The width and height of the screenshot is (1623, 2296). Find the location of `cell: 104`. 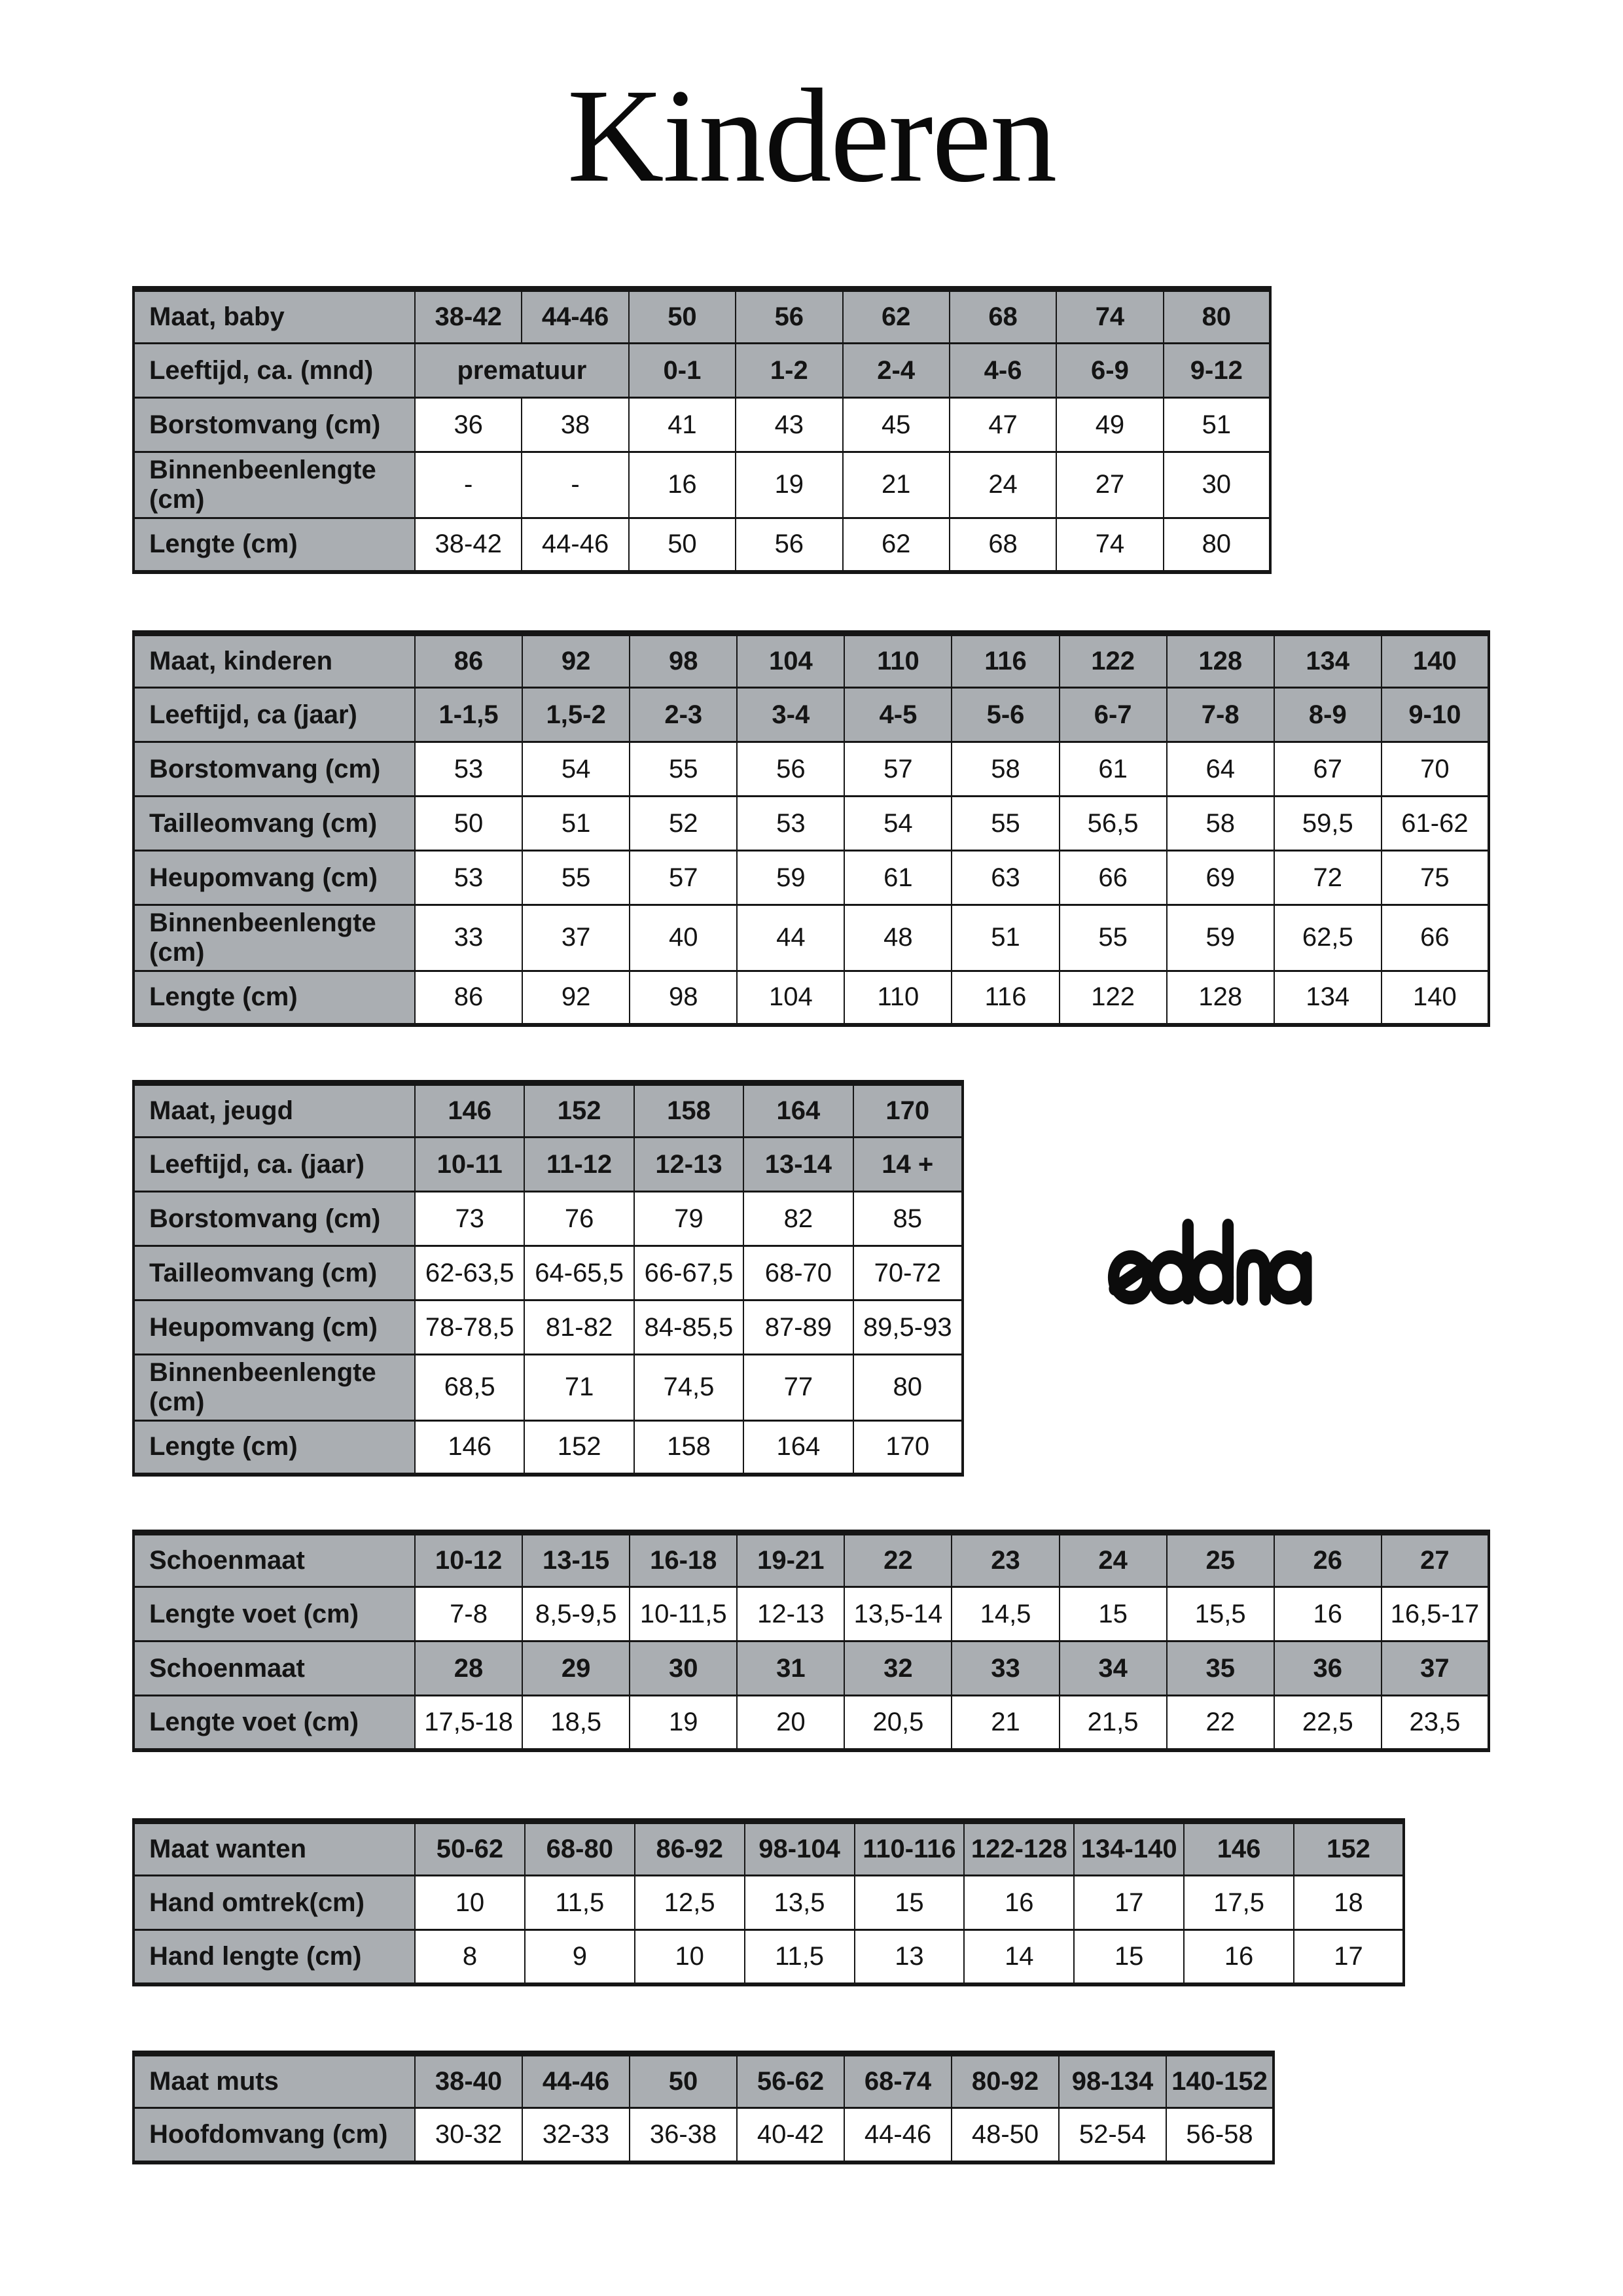

cell: 104 is located at coordinates (791, 997).